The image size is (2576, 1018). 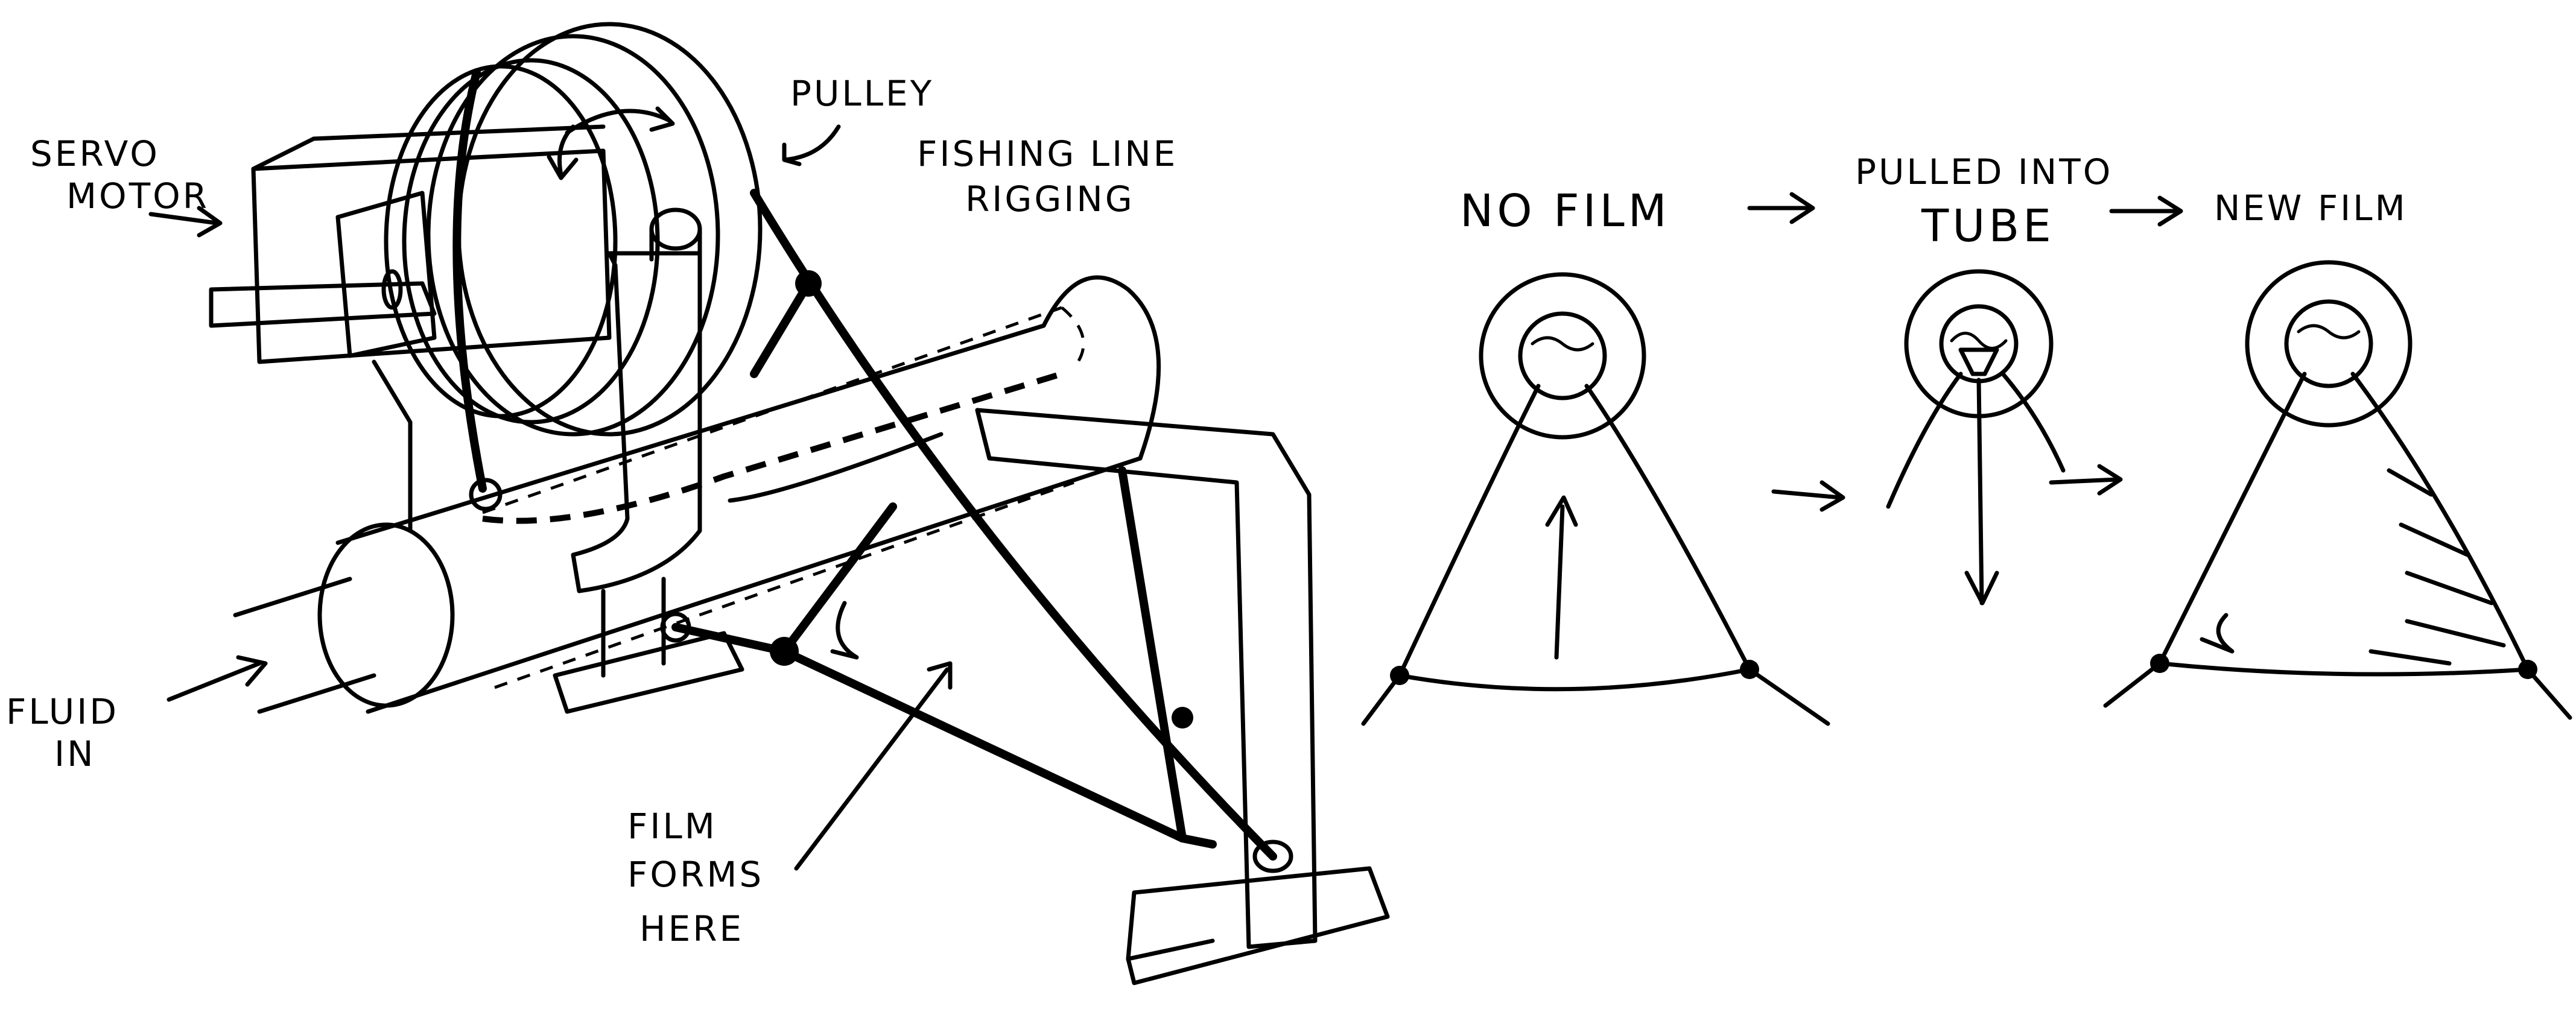 What do you see at coordinates (2337, 490) in the screenshot?
I see `step3-new-film-diagram` at bounding box center [2337, 490].